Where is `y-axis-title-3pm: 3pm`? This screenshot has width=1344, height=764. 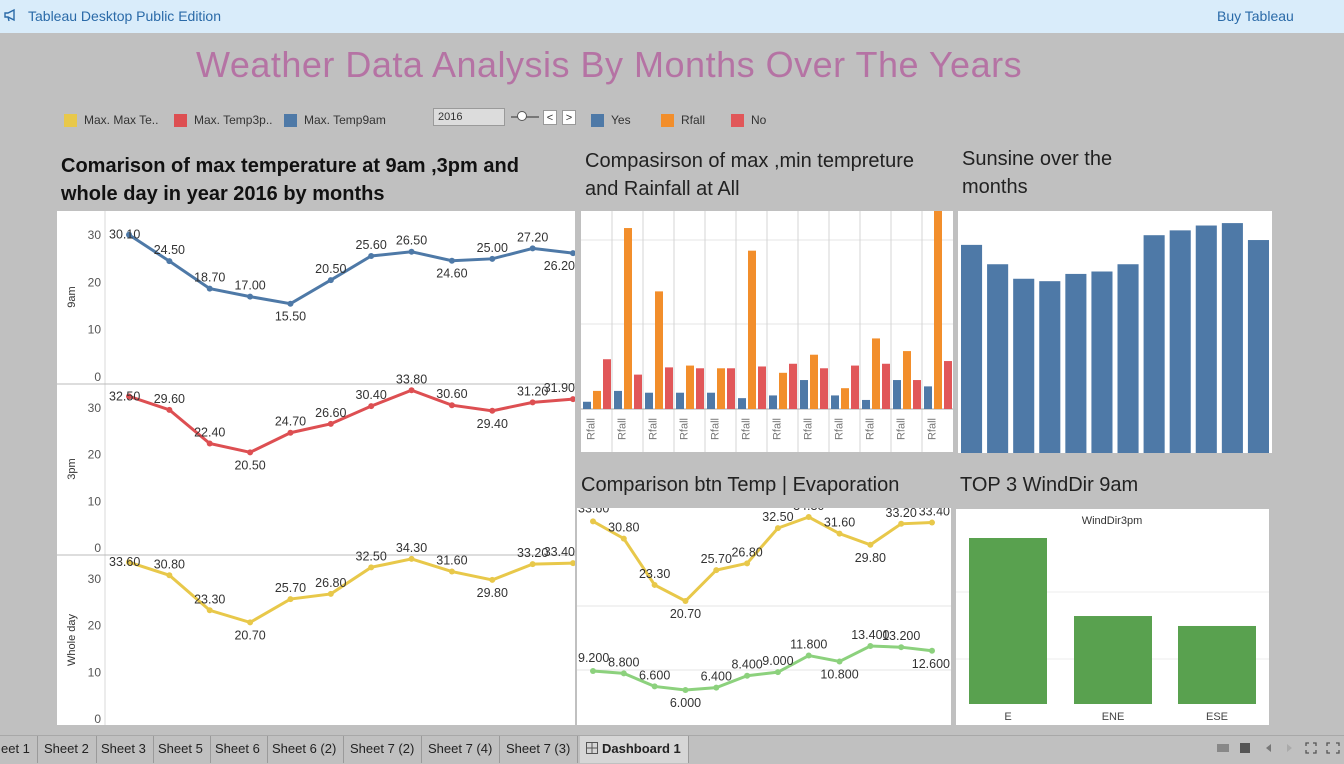 y-axis-title-3pm: 3pm is located at coordinates (72, 468).